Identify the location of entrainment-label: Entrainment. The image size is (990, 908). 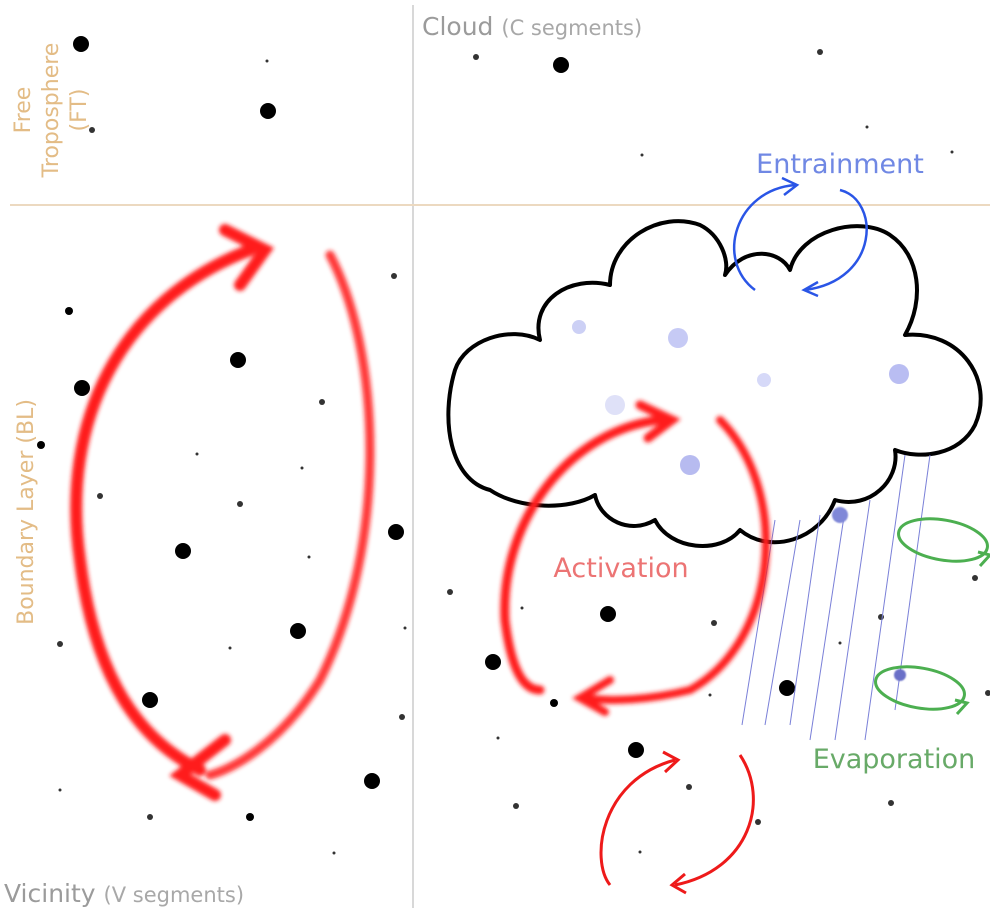
(840, 164).